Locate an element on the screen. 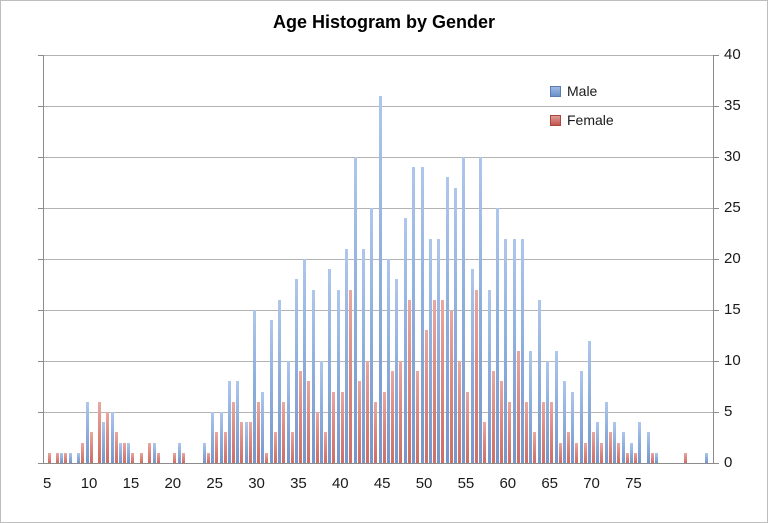 The image size is (768, 523). y-axis-label-15: 15 is located at coordinates (732, 309).